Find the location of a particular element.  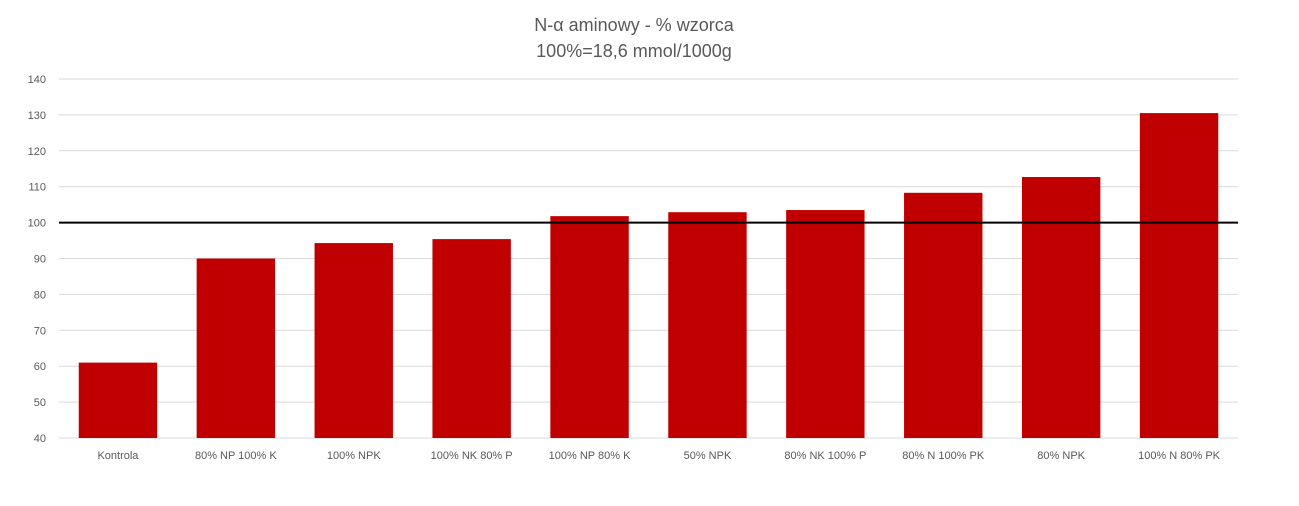

y-tick-label: 120 is located at coordinates (37, 152).